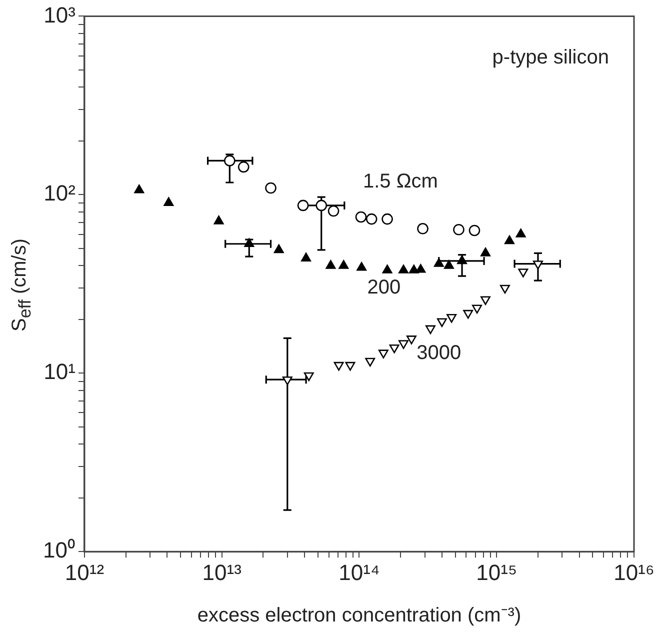  I want to click on x-tick-label: 10¹³, so click(222, 572).